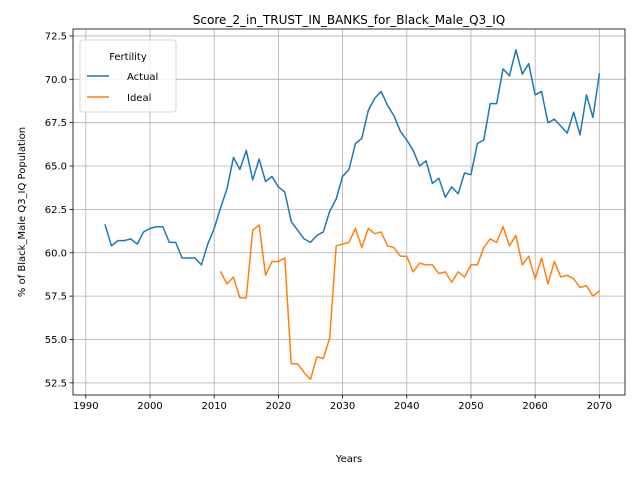 This screenshot has height=480, width=640. Describe the element at coordinates (56, 123) in the screenshot. I see `y-tick-label: 67.5` at that location.